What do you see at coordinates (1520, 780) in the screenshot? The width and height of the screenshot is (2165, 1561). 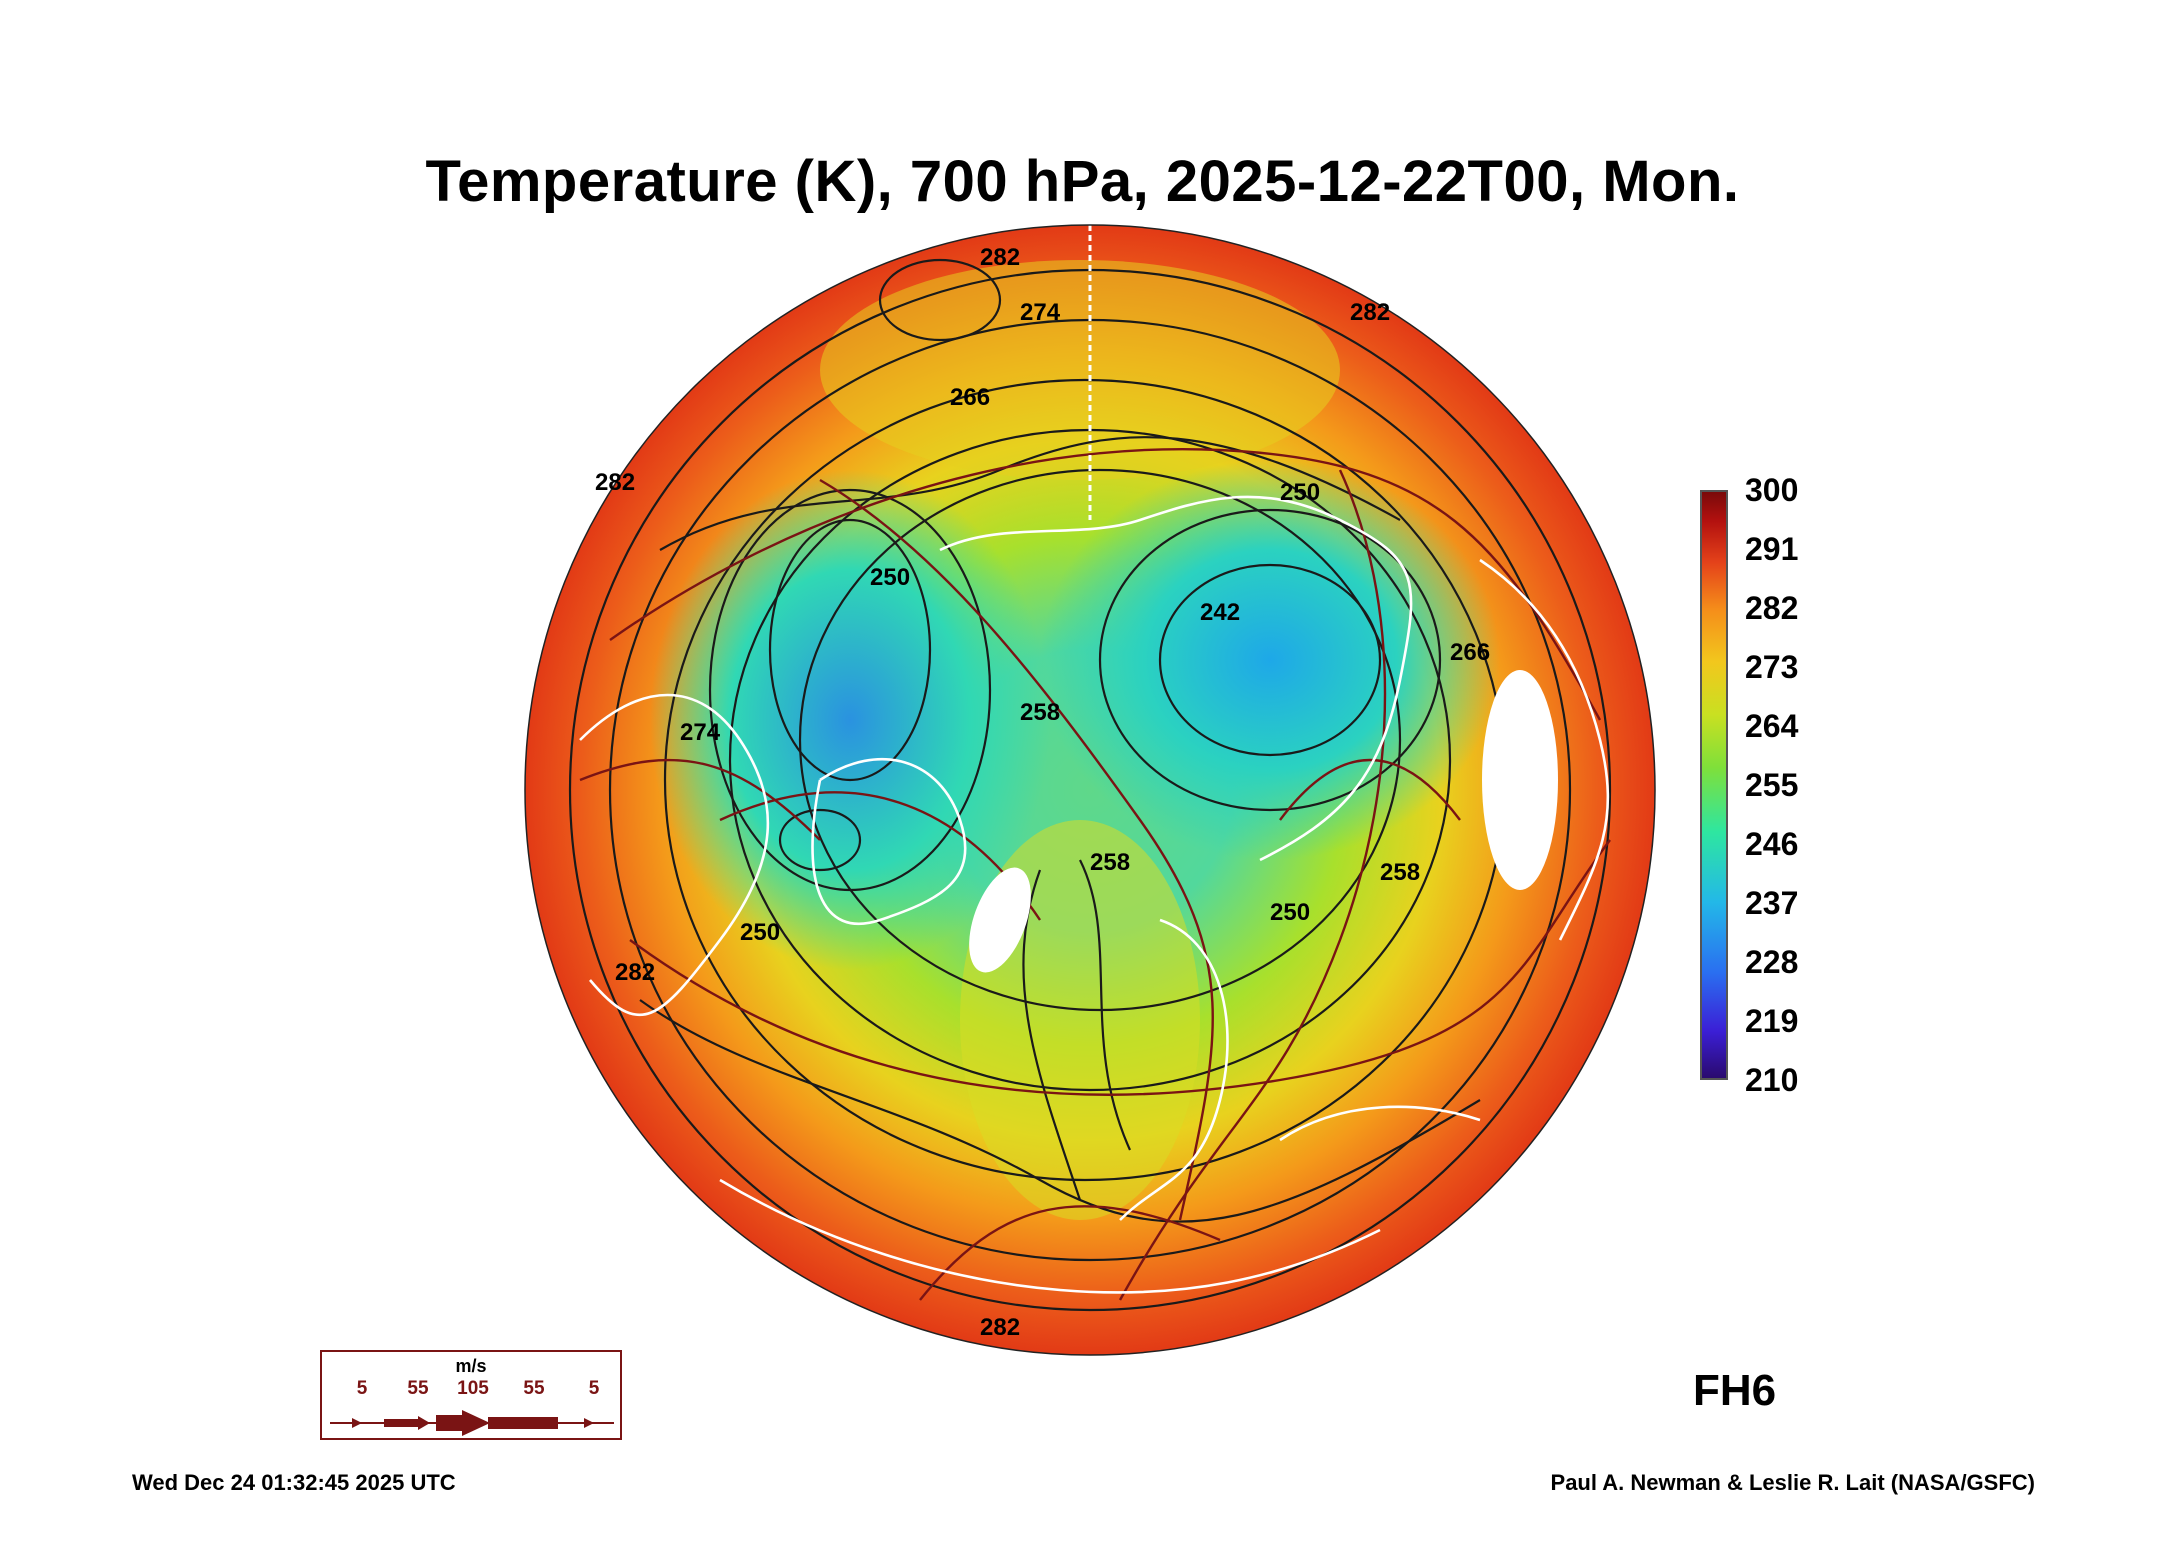 I see `missing-data-patch-east` at bounding box center [1520, 780].